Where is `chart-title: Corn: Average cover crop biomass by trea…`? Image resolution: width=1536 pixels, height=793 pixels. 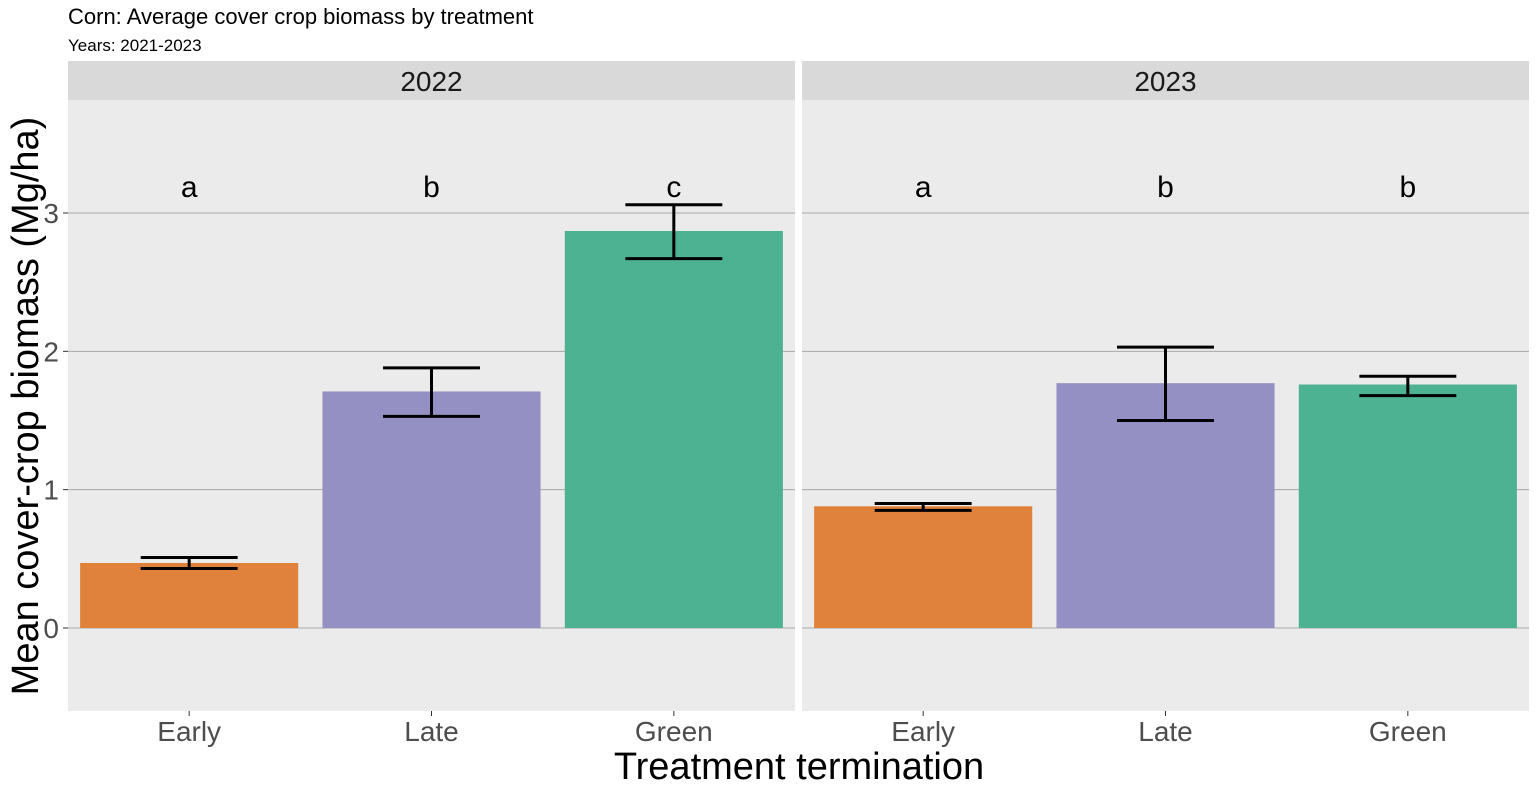 chart-title: Corn: Average cover crop biomass by trea… is located at coordinates (300, 16).